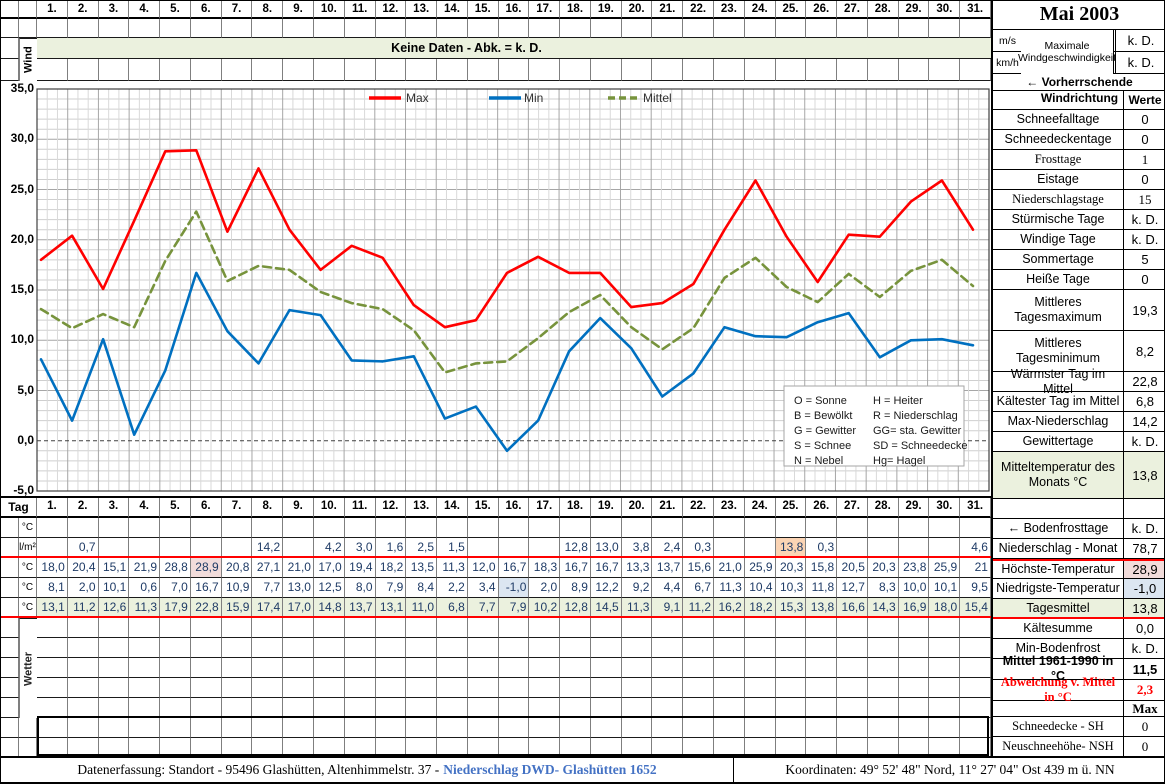 The width and height of the screenshot is (1165, 784). What do you see at coordinates (606, 568) in the screenshot?
I see `data-cell-hoechste-temperatur: 16,7` at bounding box center [606, 568].